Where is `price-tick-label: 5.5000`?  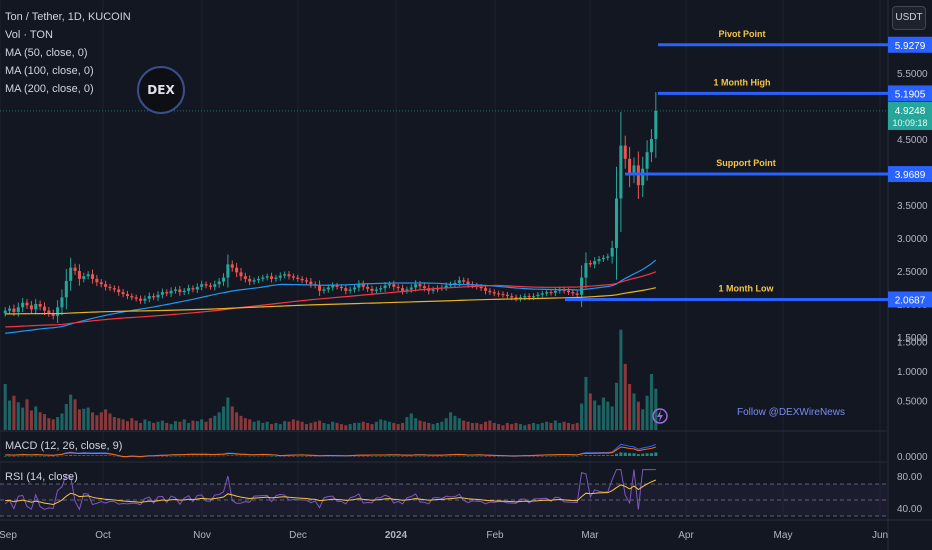
price-tick-label: 5.5000 is located at coordinates (912, 74).